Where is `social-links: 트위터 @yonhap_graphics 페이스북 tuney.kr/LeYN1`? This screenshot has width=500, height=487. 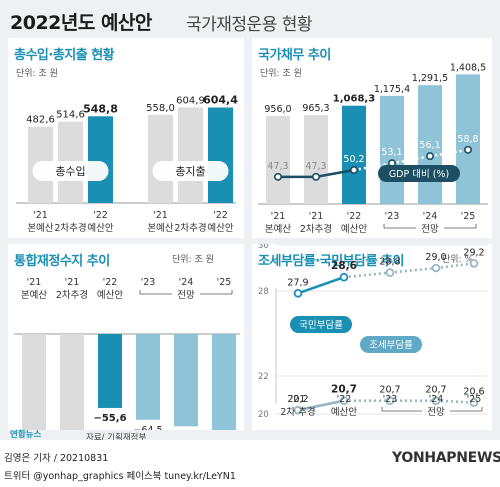 social-links: 트위터 @yonhap_graphics 페이스북 tuney.kr/LeYN1 is located at coordinates (120, 476).